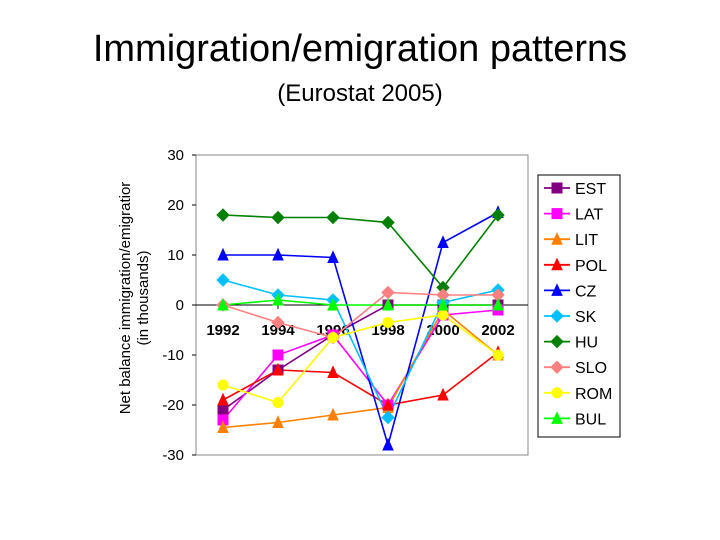 This screenshot has width=720, height=540. What do you see at coordinates (557, 316) in the screenshot?
I see `legend-marker-sk` at bounding box center [557, 316].